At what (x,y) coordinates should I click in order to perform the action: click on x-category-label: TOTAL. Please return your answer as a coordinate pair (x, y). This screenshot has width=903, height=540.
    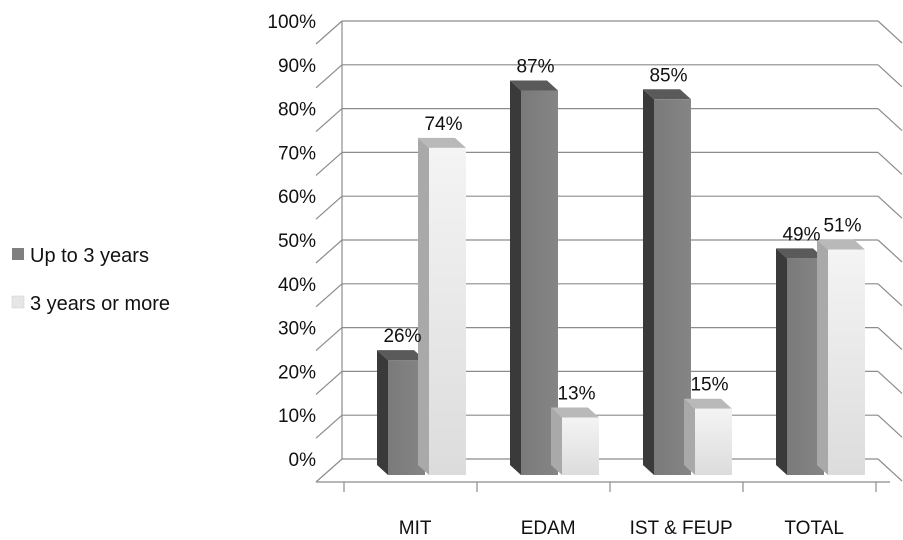
    Looking at the image, I should click on (813, 528).